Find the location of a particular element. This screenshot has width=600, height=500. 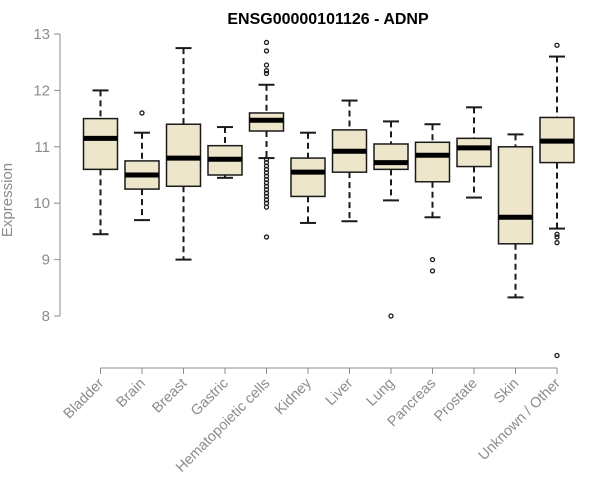

x-tick-label: Bladder is located at coordinates (84, 398).